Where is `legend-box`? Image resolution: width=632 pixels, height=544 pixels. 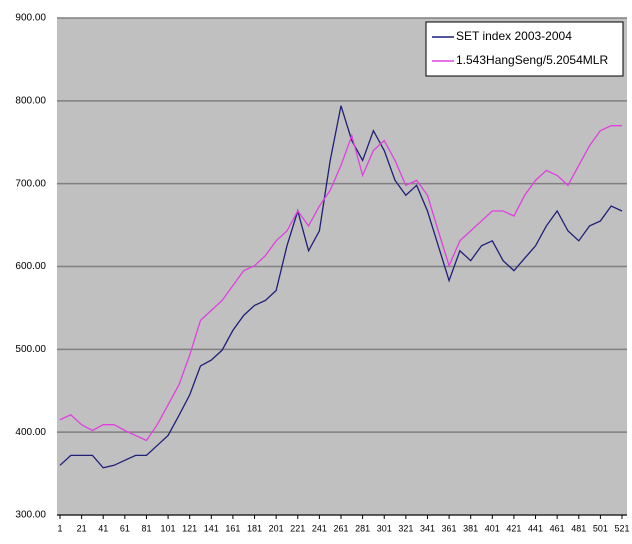 legend-box is located at coordinates (524, 49).